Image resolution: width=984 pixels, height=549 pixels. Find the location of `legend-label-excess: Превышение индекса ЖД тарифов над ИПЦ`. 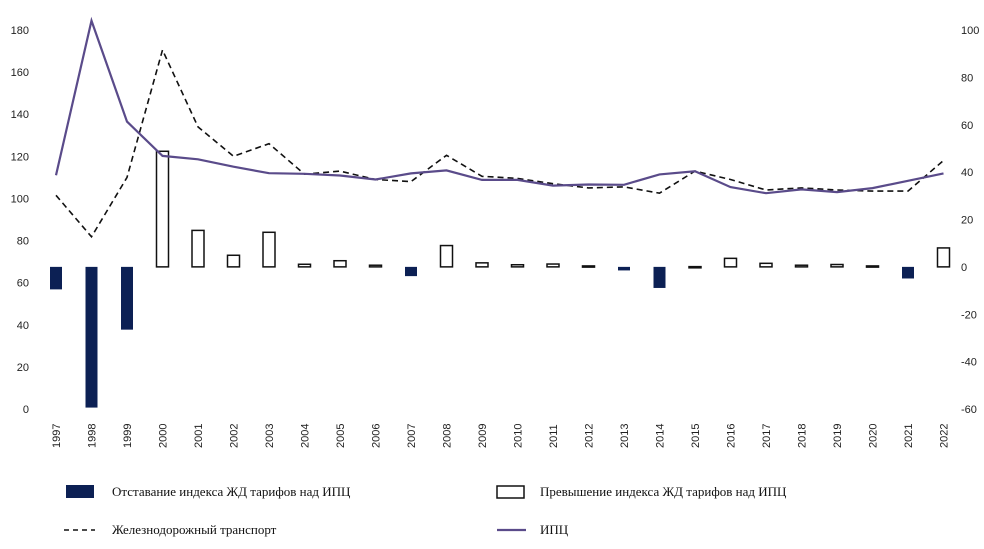

legend-label-excess: Превышение индекса ЖД тарифов над ИПЦ is located at coordinates (663, 491).